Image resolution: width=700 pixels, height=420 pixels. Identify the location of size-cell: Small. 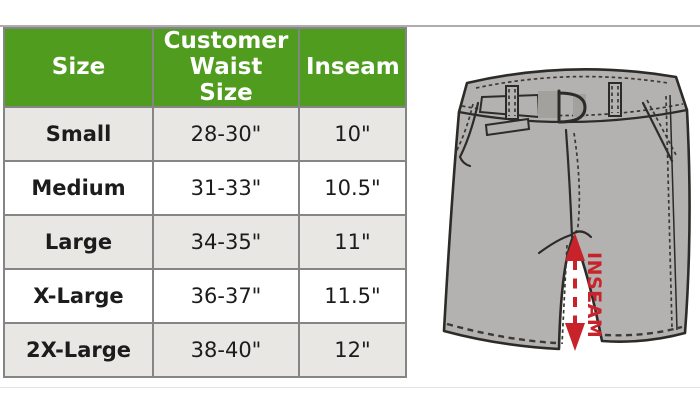
(78, 134).